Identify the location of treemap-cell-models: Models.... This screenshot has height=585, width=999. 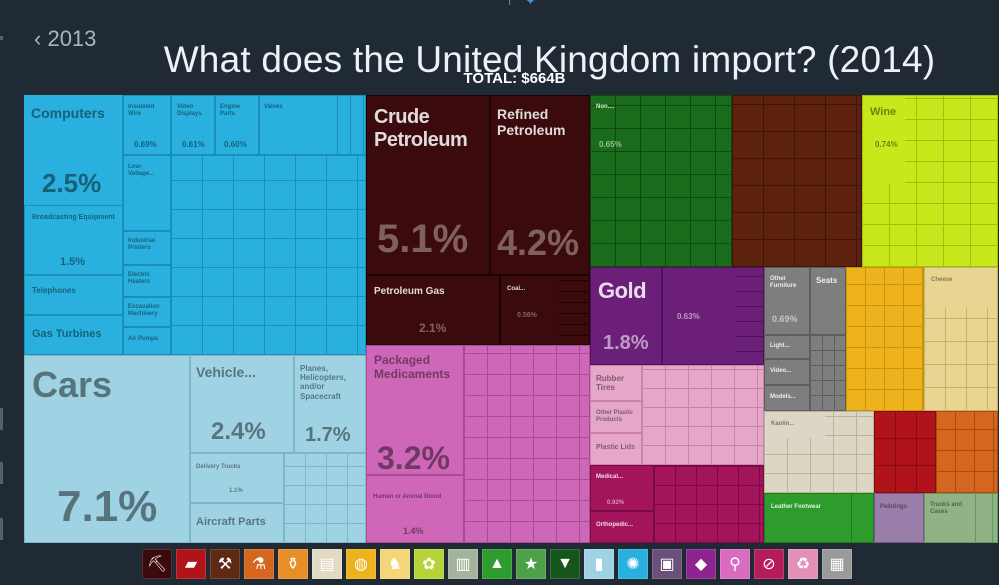
(787, 398).